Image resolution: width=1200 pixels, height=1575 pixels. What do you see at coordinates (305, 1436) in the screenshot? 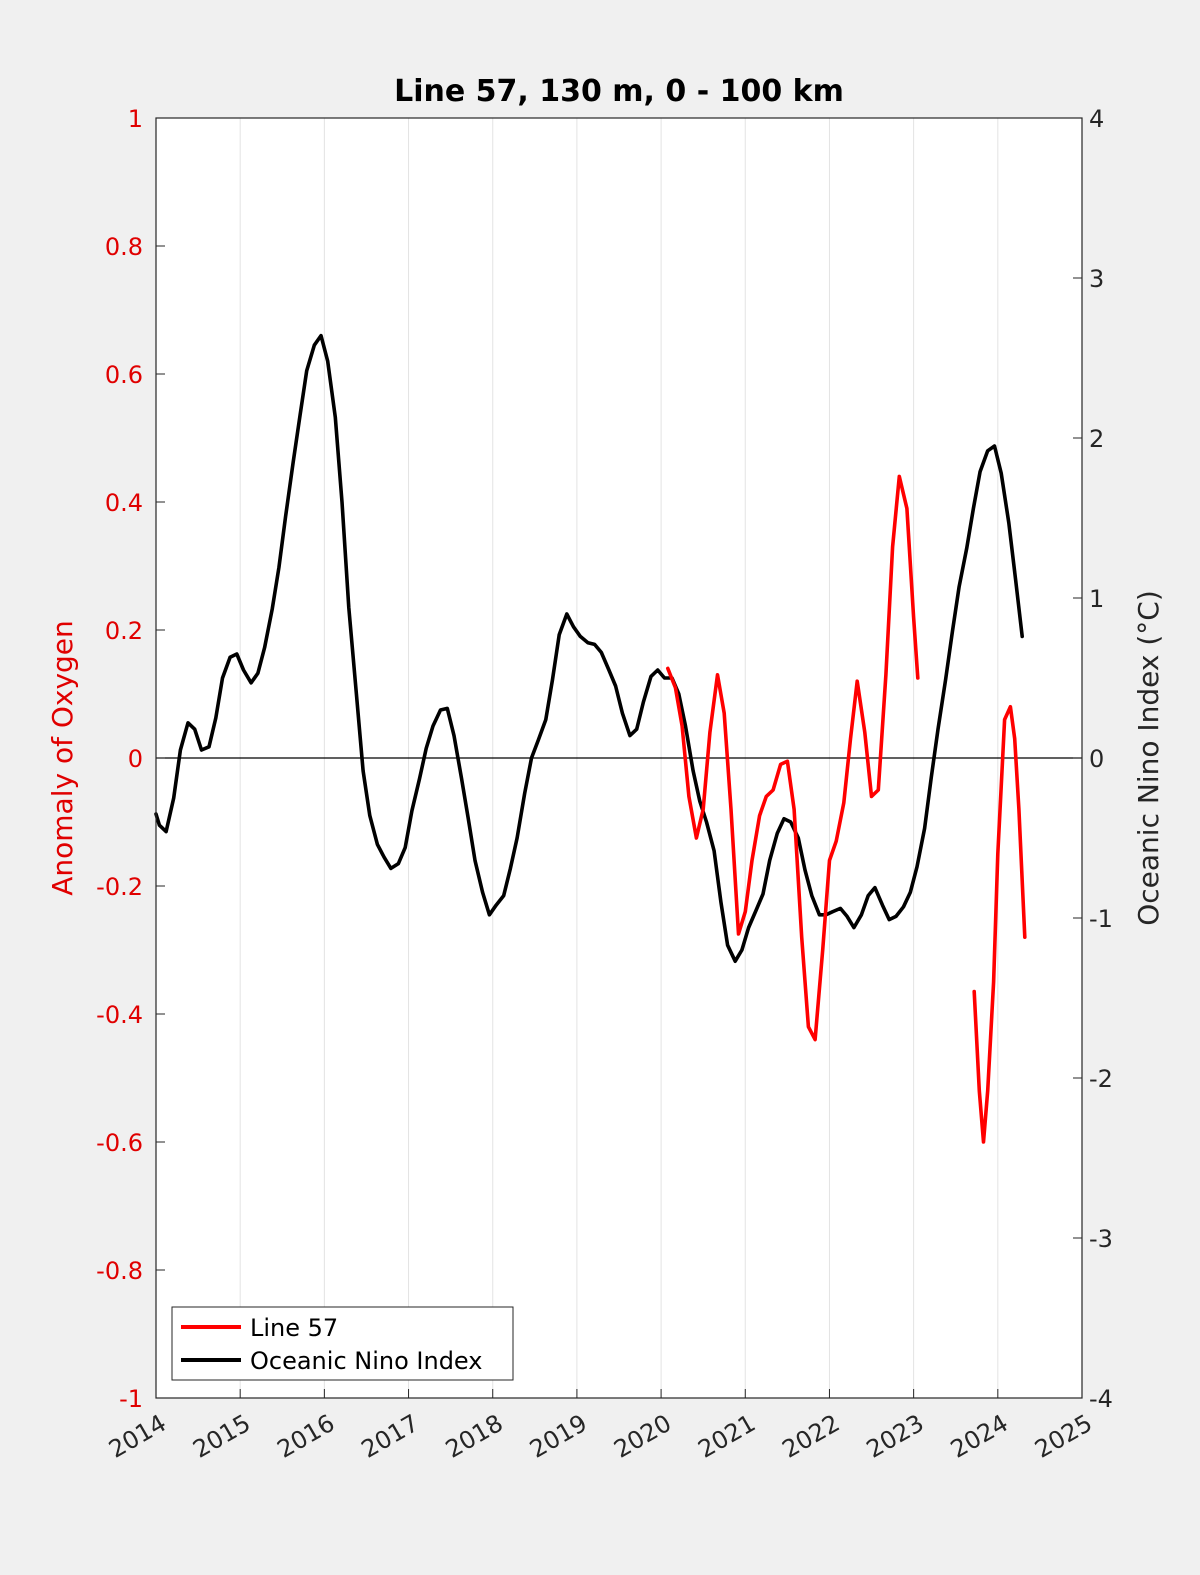
I see `x-tick-label: 2016` at bounding box center [305, 1436].